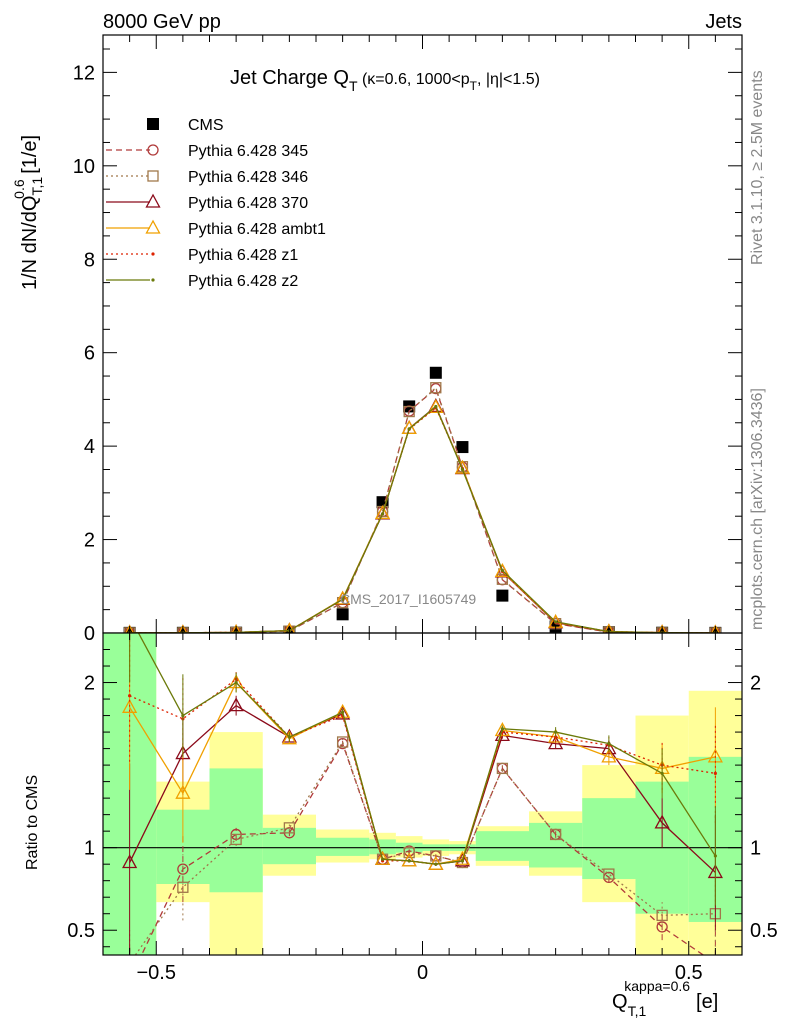 The image size is (786, 1024). I want to click on legend-marker-pythia-6-428-z2, so click(153, 280).